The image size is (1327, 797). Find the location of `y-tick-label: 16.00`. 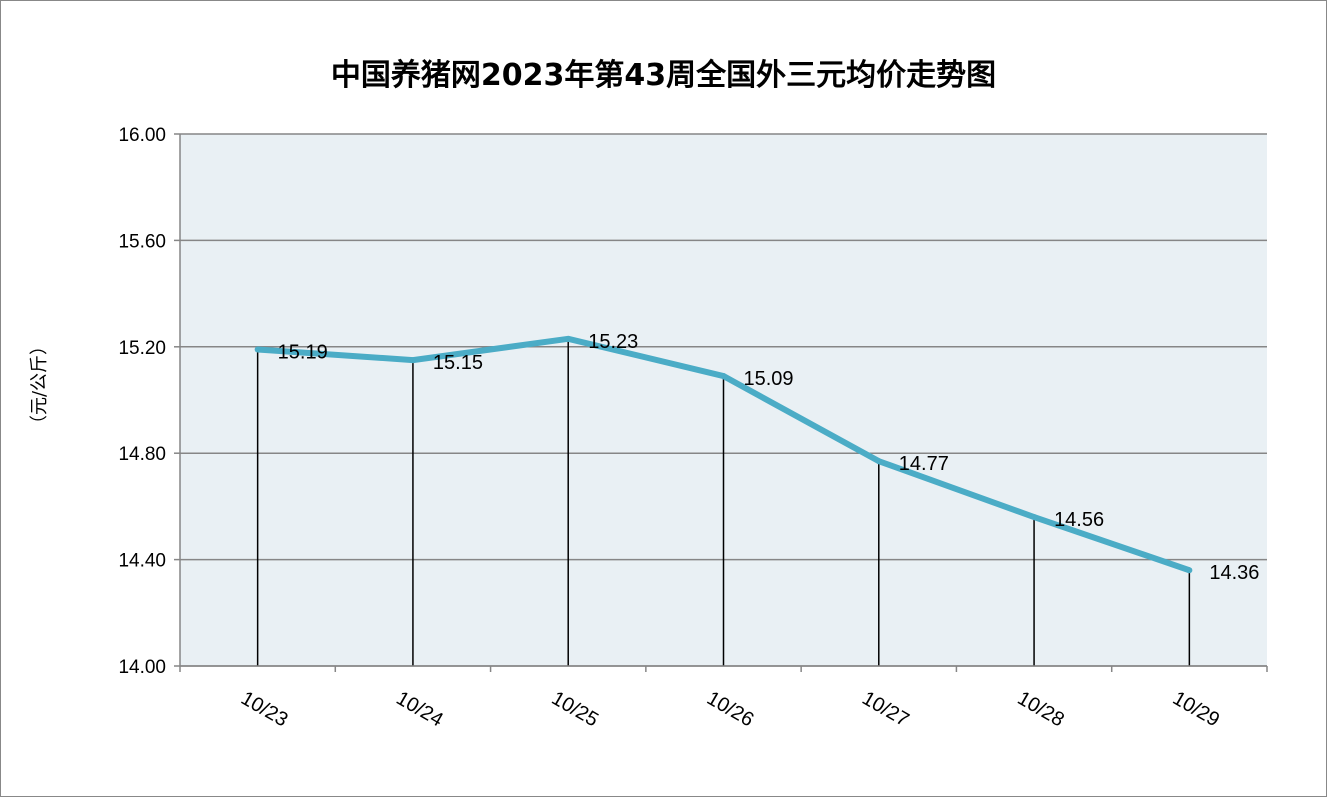

y-tick-label: 16.00 is located at coordinates (142, 135).